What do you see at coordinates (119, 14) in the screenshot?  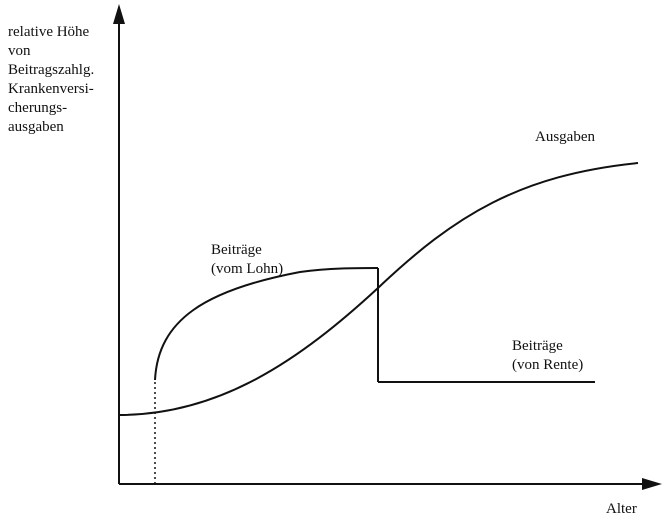 I see `y-axis-arrowhead` at bounding box center [119, 14].